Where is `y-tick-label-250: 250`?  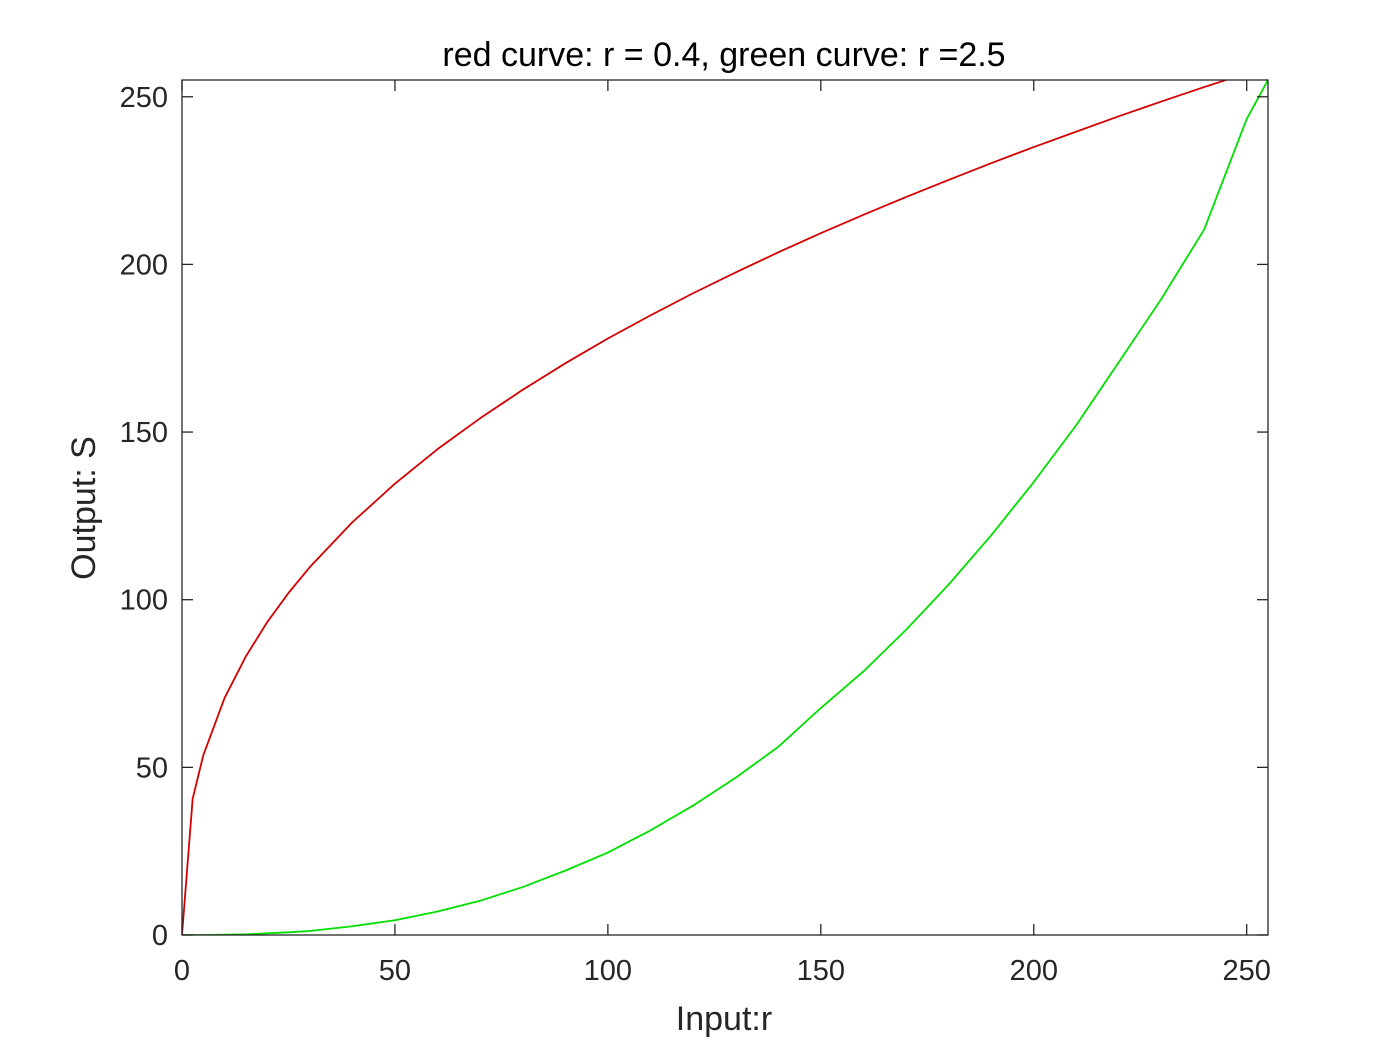
y-tick-label-250: 250 is located at coordinates (144, 98).